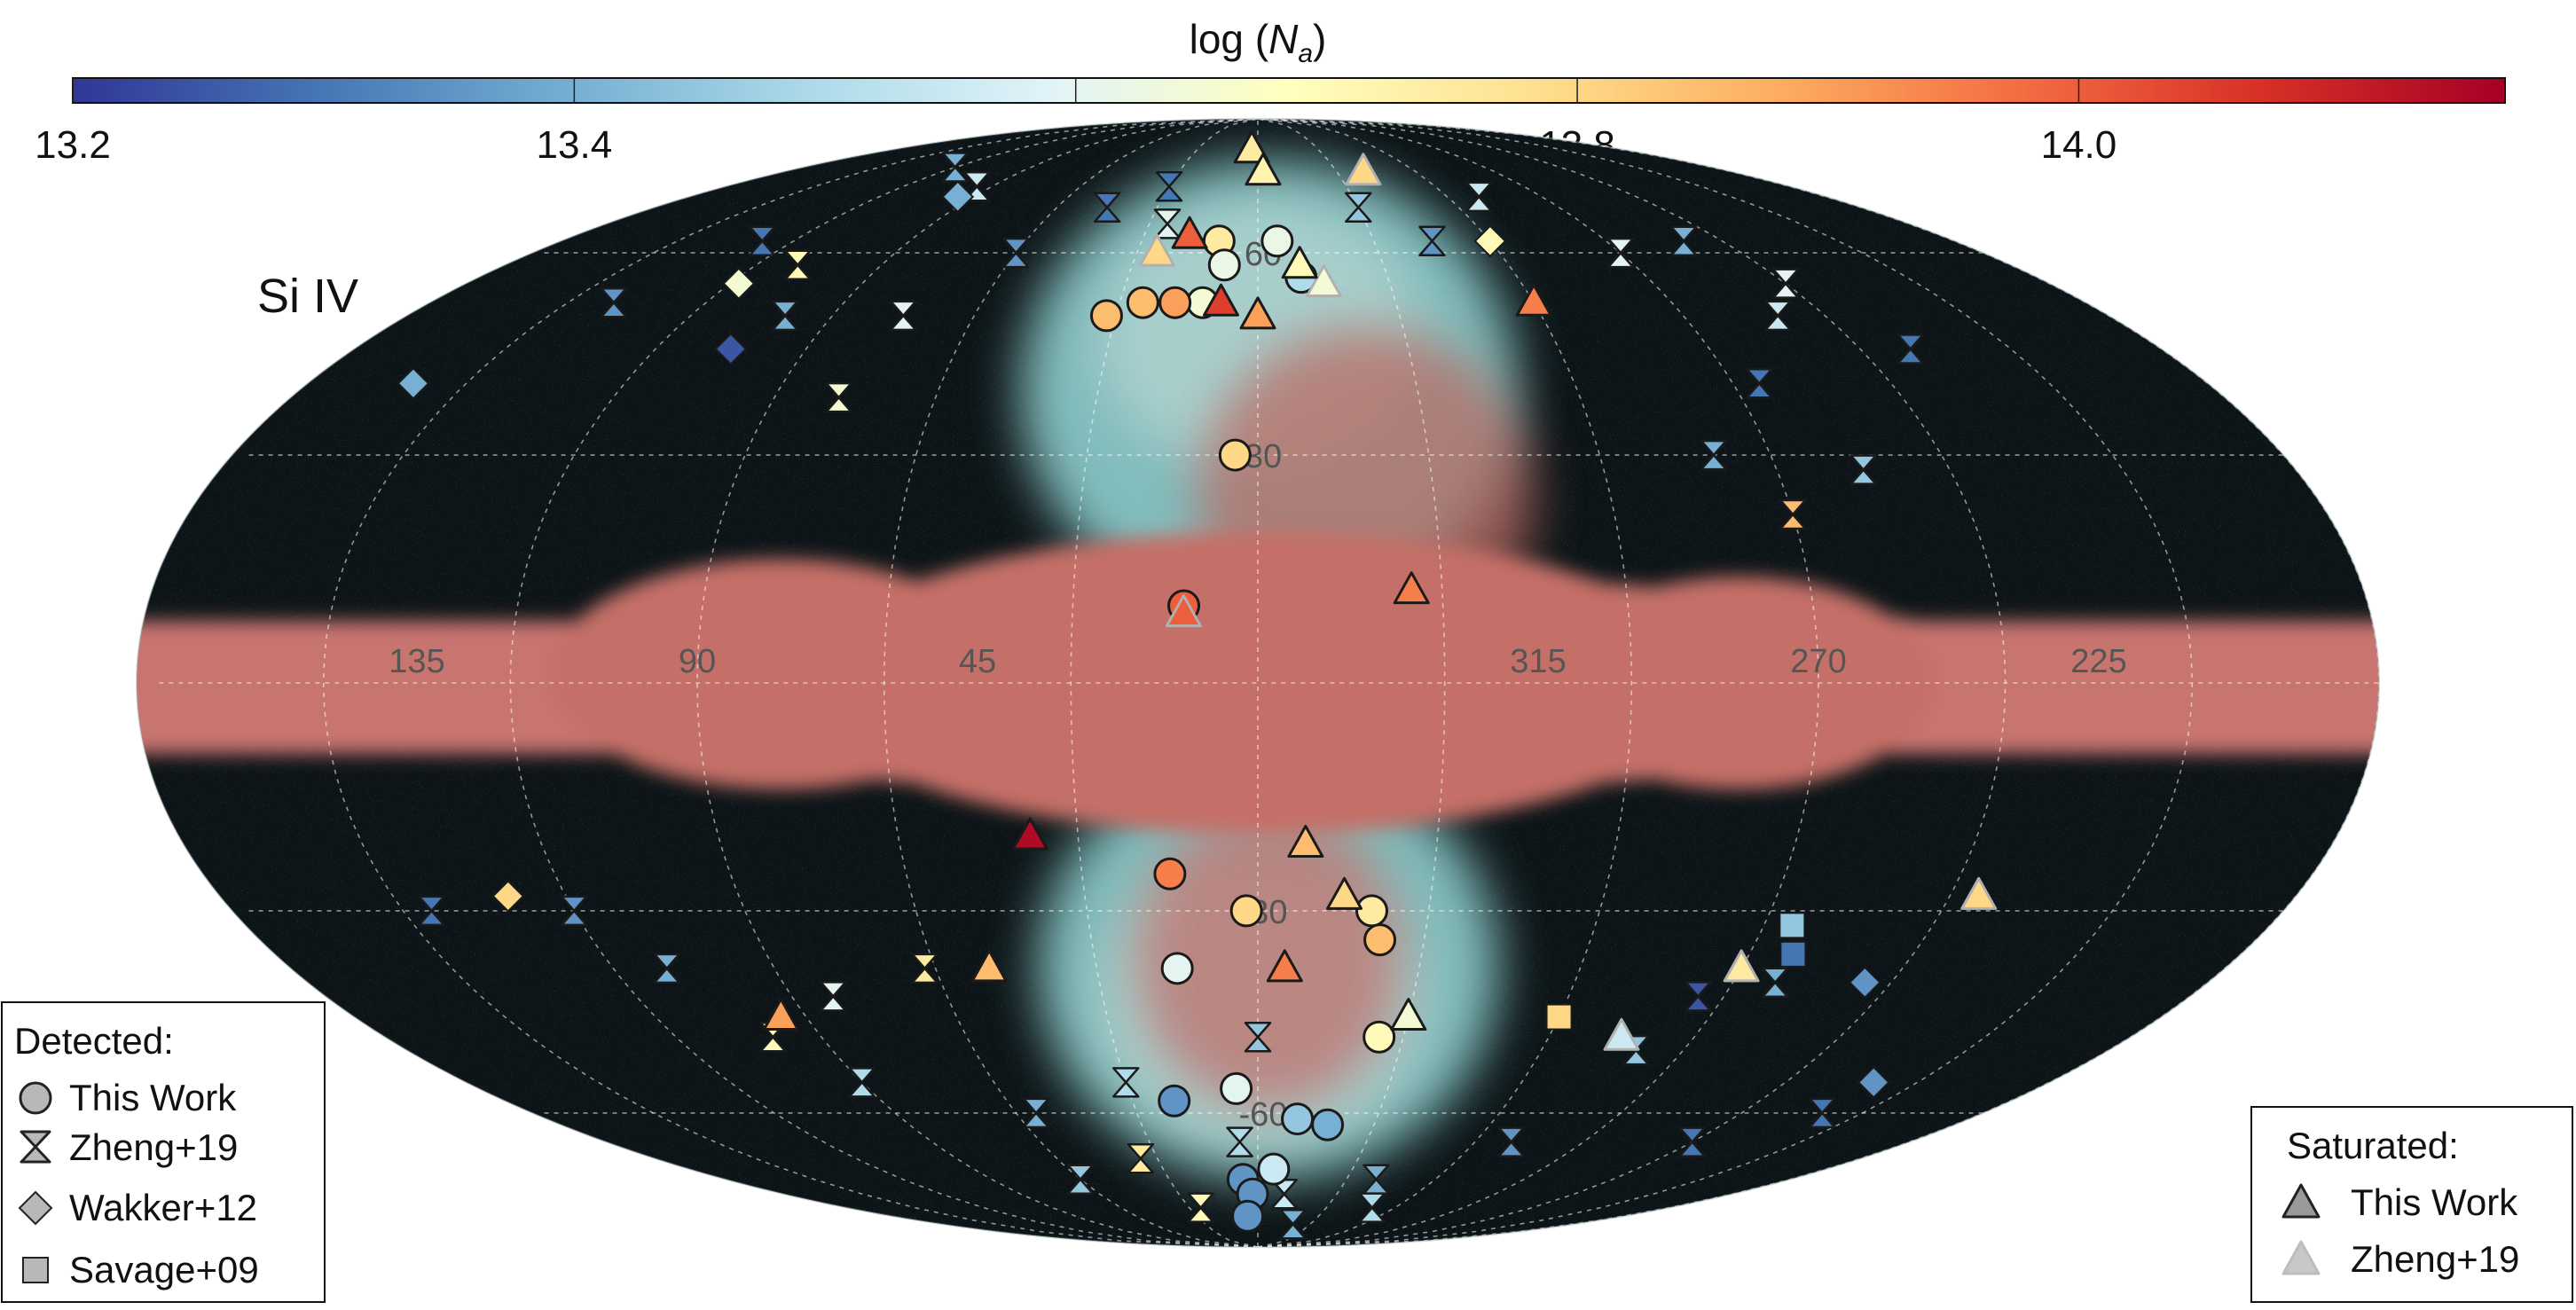  What do you see at coordinates (163, 1207) in the screenshot?
I see `legend-detected-label: Wakker+12` at bounding box center [163, 1207].